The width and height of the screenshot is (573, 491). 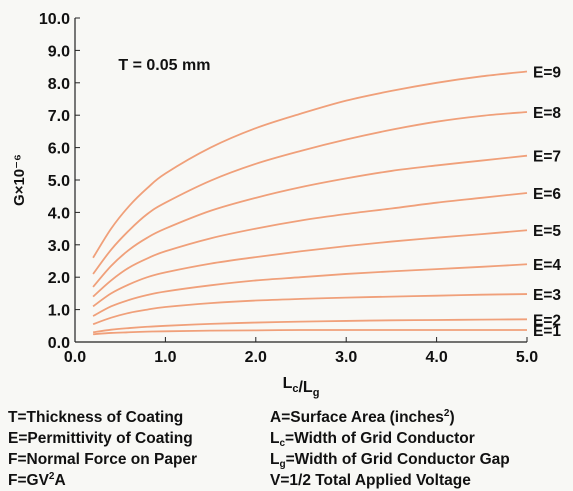 What do you see at coordinates (547, 113) in the screenshot?
I see `series-label: E=8` at bounding box center [547, 113].